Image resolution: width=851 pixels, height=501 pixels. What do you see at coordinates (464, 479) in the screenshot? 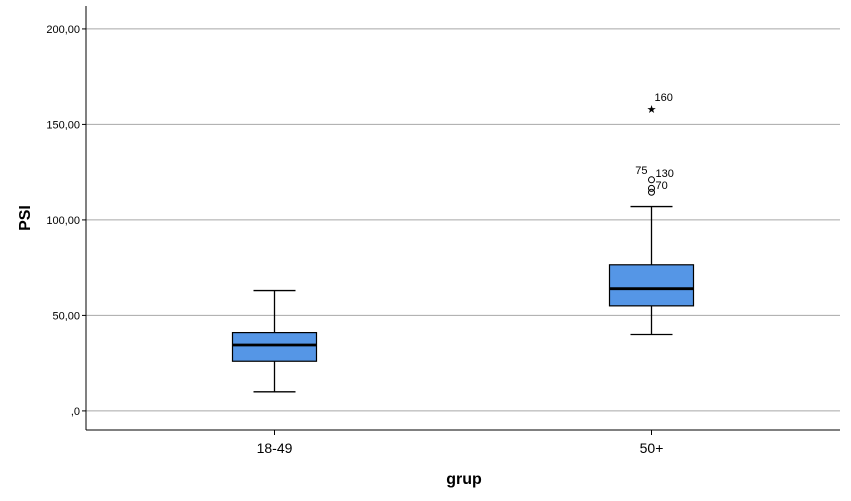
I see `x-axis-title: grup` at bounding box center [464, 479].